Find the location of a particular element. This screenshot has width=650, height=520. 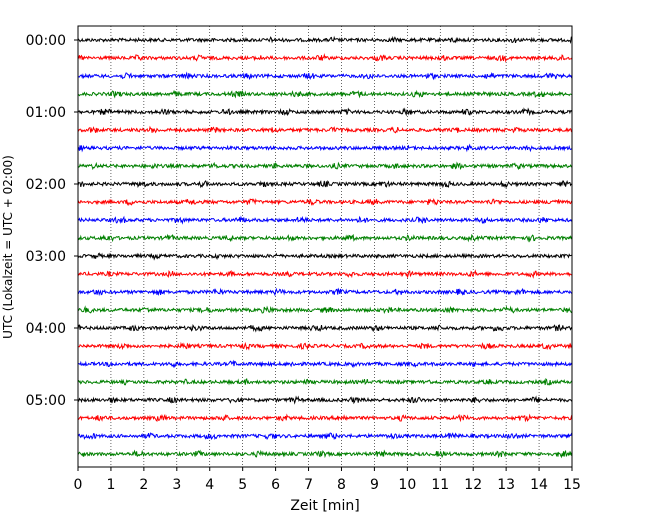

y-tick-label: 04:00 is located at coordinates (46, 329).